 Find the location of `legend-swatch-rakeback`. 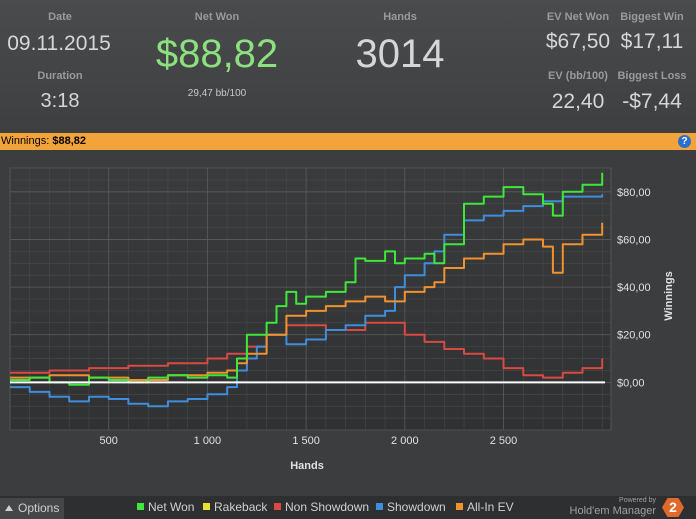

legend-swatch-rakeback is located at coordinates (206, 506).